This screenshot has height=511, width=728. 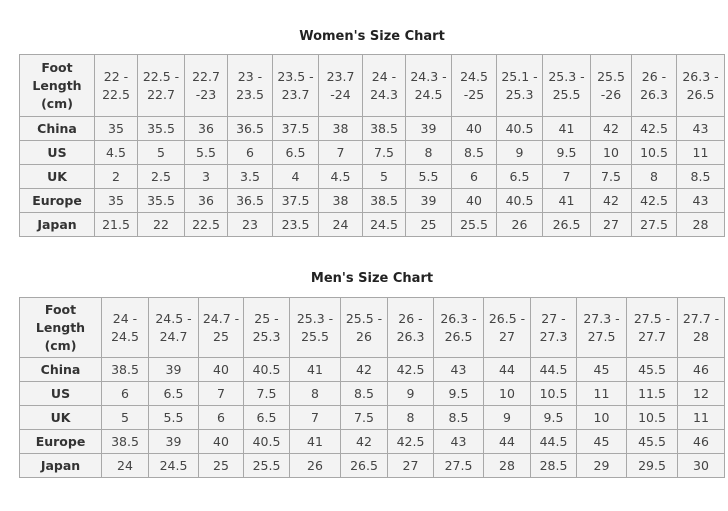 I want to click on foot-length-cell: 22 - 22.5, so click(x=116, y=85).